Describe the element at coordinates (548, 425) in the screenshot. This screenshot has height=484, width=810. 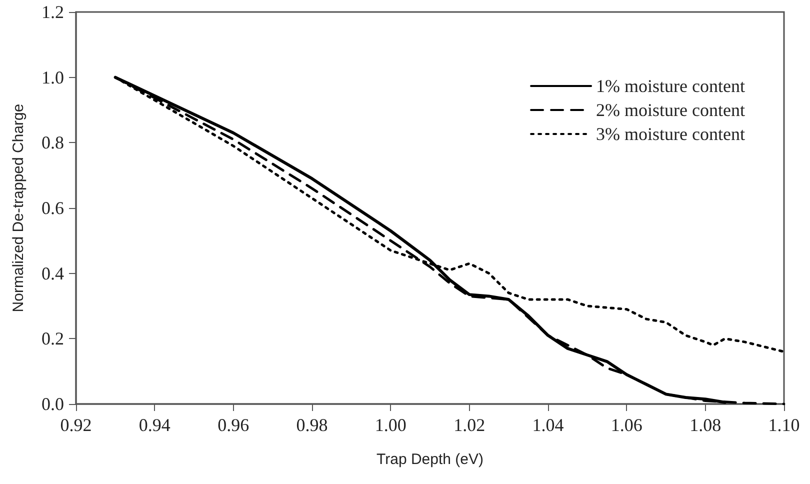
I see `x-tick-label: 1.04` at that location.